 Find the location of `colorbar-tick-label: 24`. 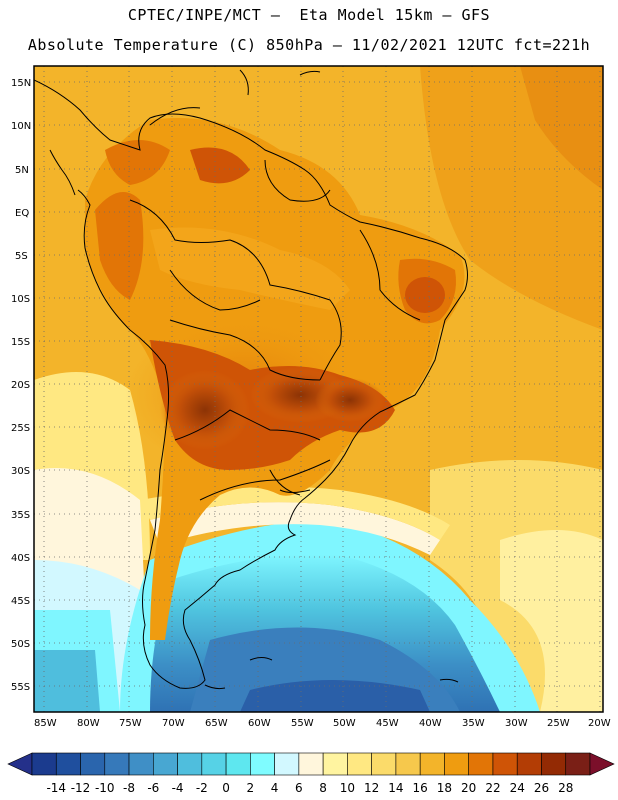

colorbar-tick-label: 24 is located at coordinates (517, 788).